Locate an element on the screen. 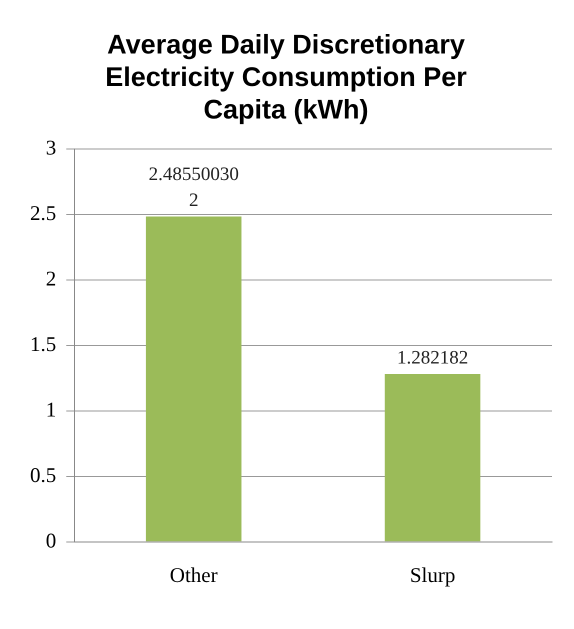 This screenshot has height=629, width=574. x-tick-label: Other is located at coordinates (194, 574).